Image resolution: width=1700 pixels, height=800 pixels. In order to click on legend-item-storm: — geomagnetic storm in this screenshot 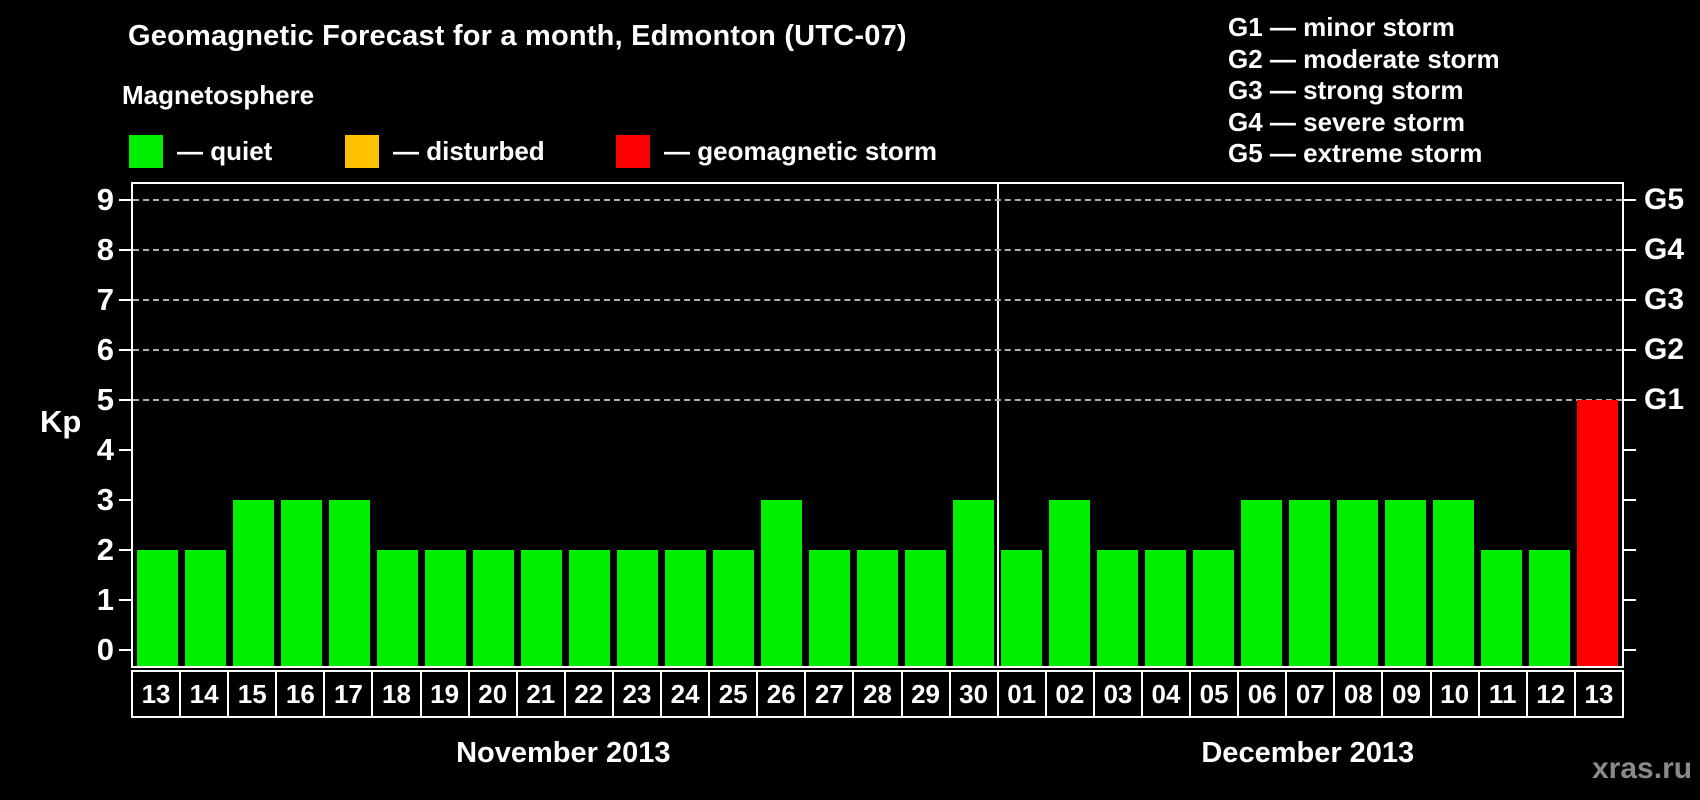, I will do `click(776, 151)`.